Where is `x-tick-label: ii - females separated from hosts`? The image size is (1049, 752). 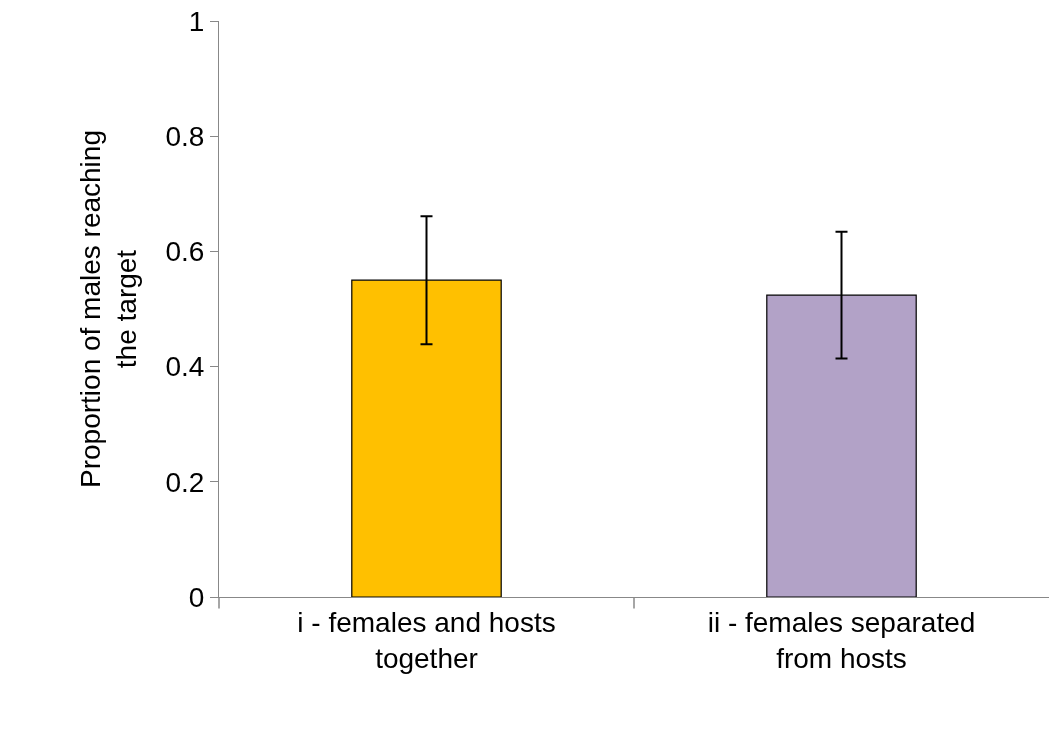
x-tick-label: ii - females separated from hosts is located at coordinates (841, 640).